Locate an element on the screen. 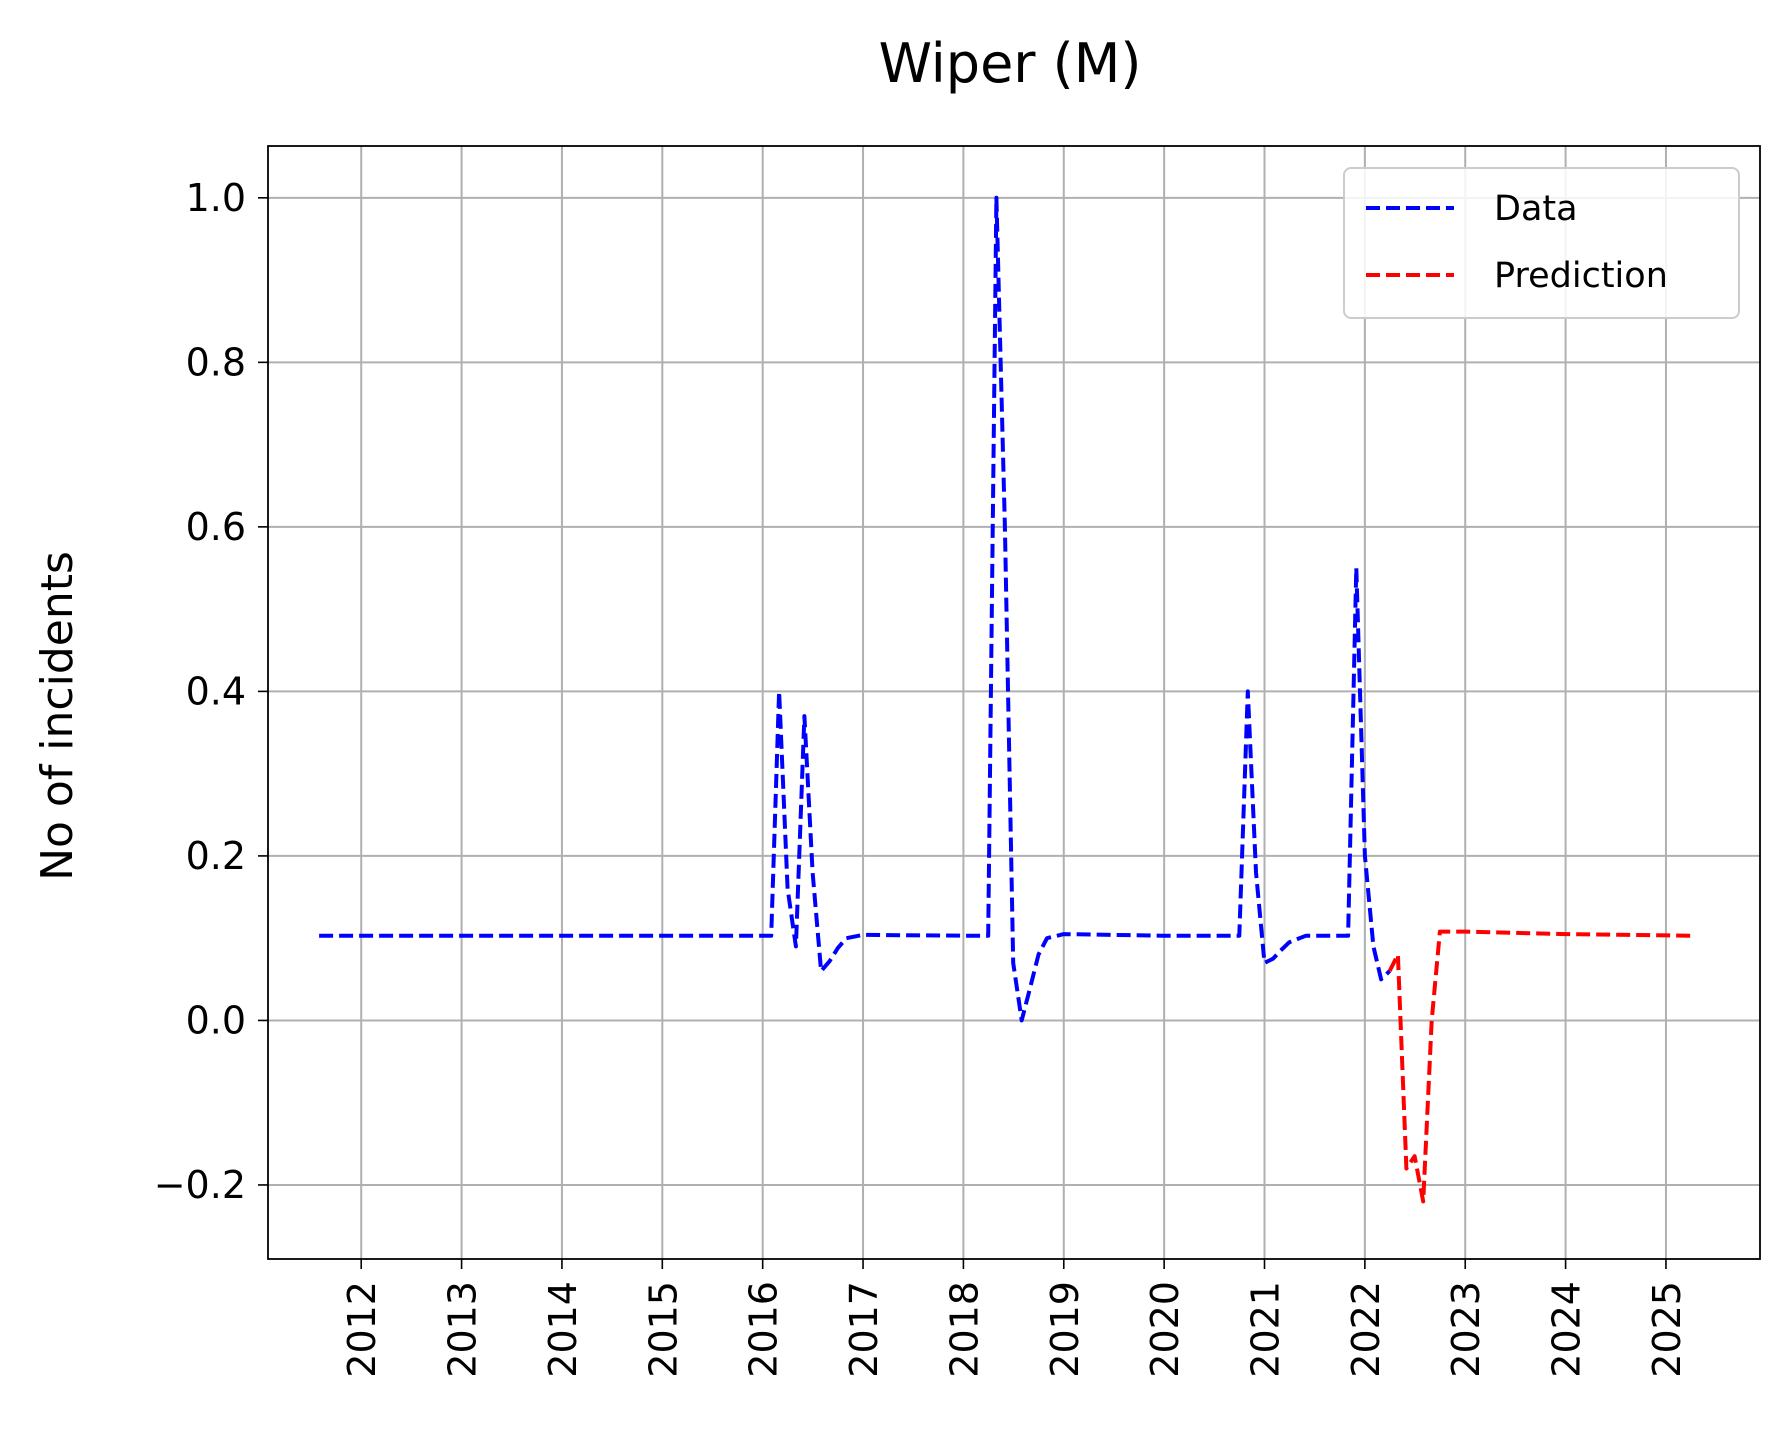 Image resolution: width=1785 pixels, height=1451 pixels. y-tick-label: −0.2 is located at coordinates (200, 1185).